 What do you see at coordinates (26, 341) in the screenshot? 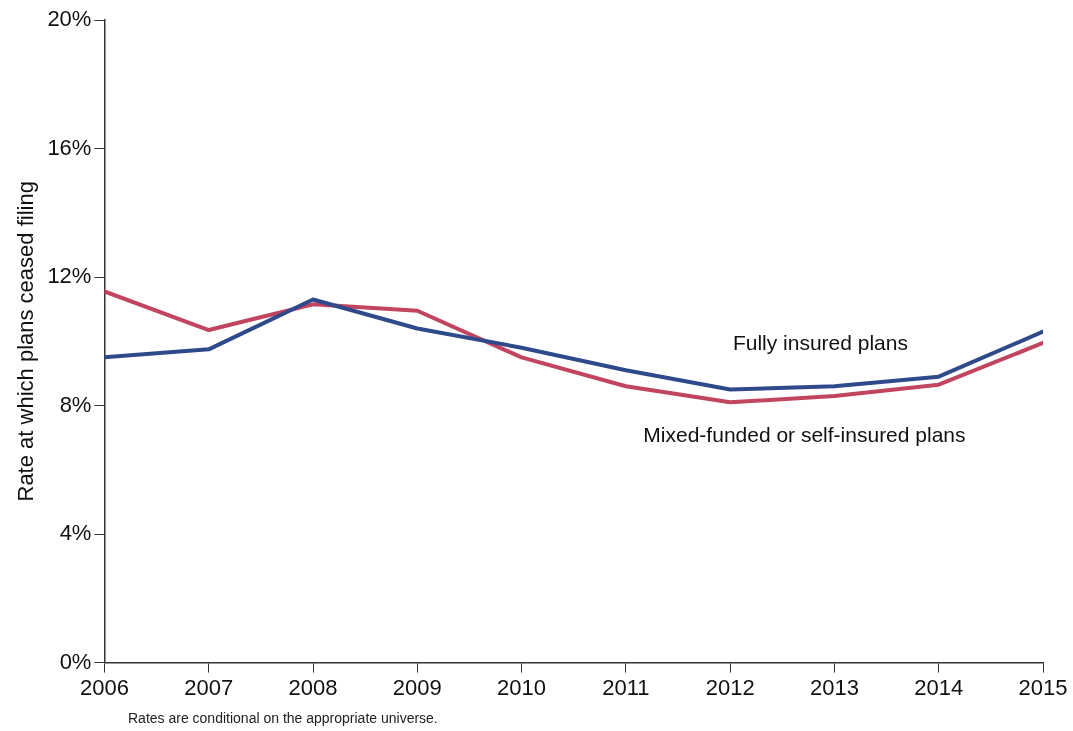
I see `y-axis-title: Rate at which plans ceased filing` at bounding box center [26, 341].